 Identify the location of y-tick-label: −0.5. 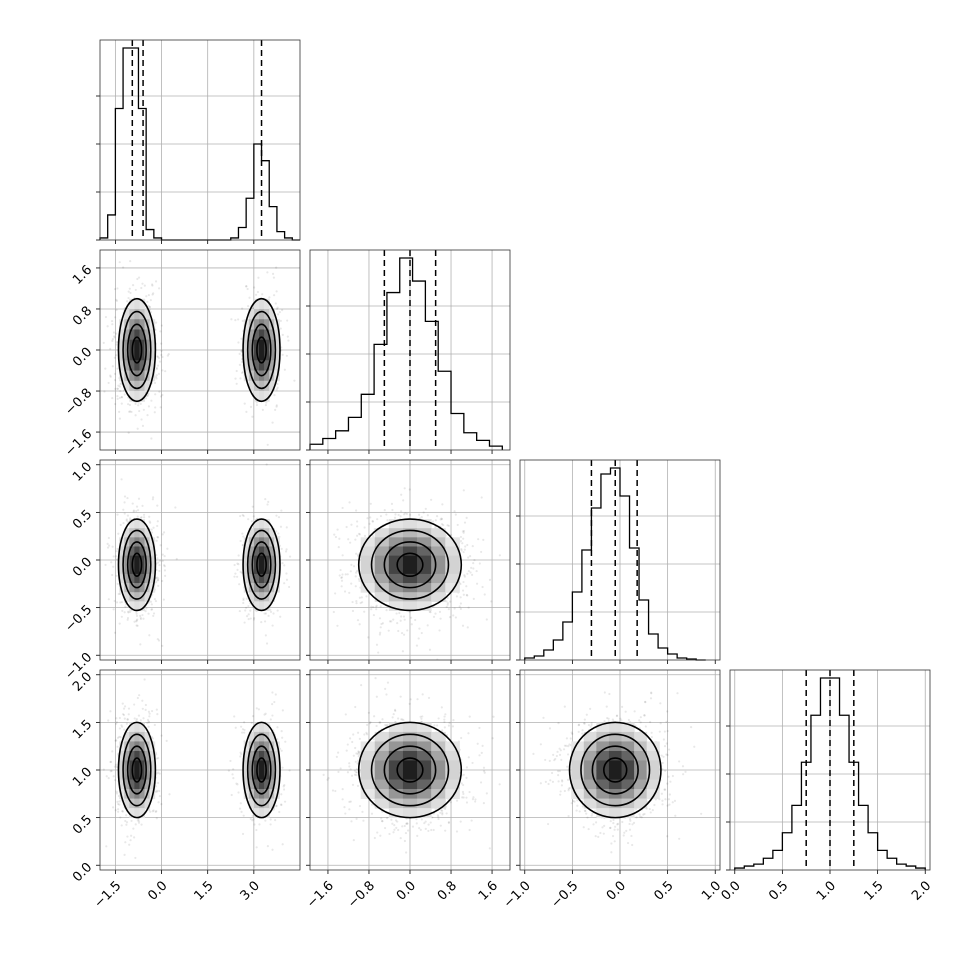
(78, 618).